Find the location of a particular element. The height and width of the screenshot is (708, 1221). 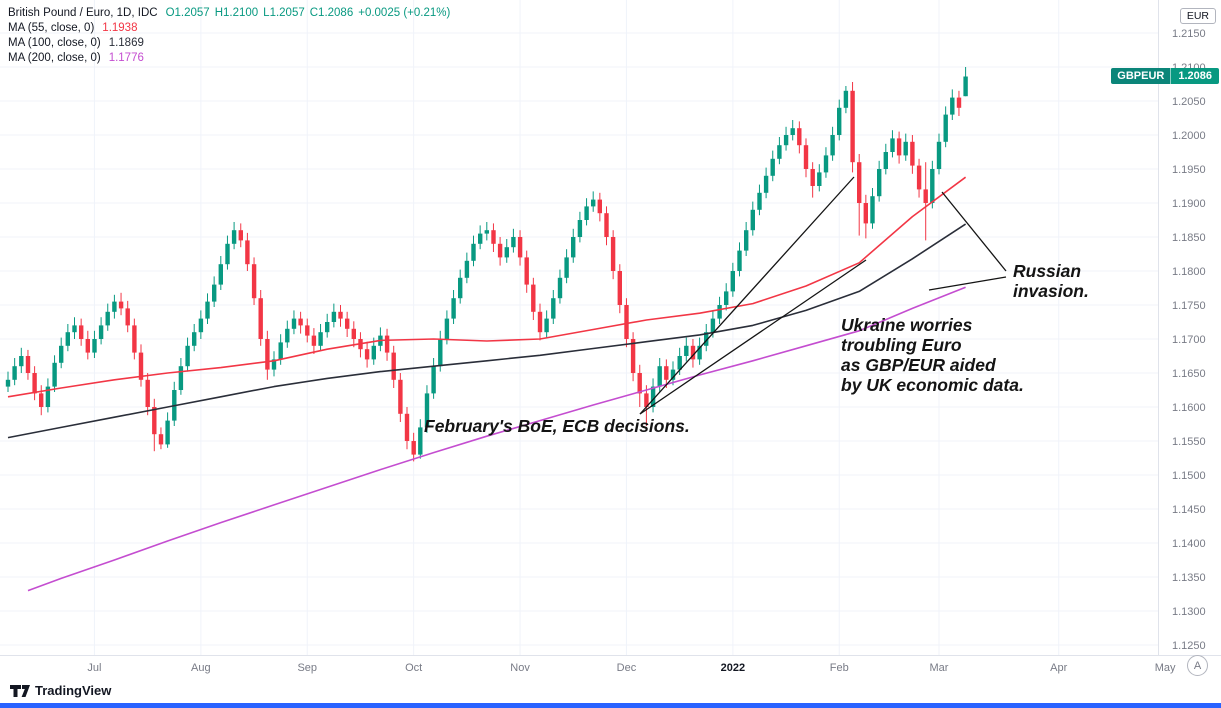

svg-text: Apr is located at coordinates (1058, 668).